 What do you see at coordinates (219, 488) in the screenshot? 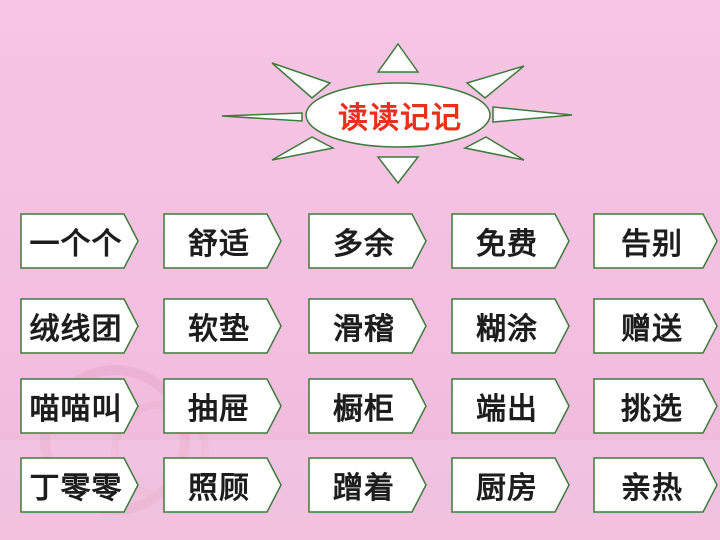
I see `word-label: 照顾` at bounding box center [219, 488].